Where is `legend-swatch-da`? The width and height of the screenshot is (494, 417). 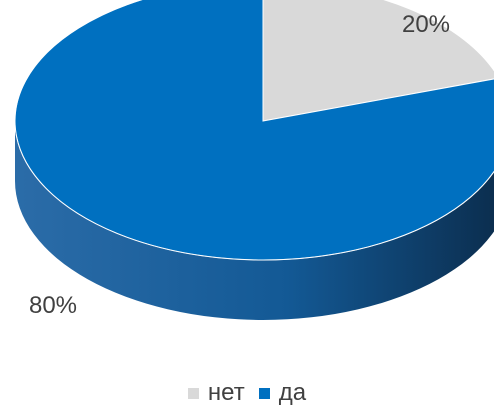 legend-swatch-da is located at coordinates (264, 393).